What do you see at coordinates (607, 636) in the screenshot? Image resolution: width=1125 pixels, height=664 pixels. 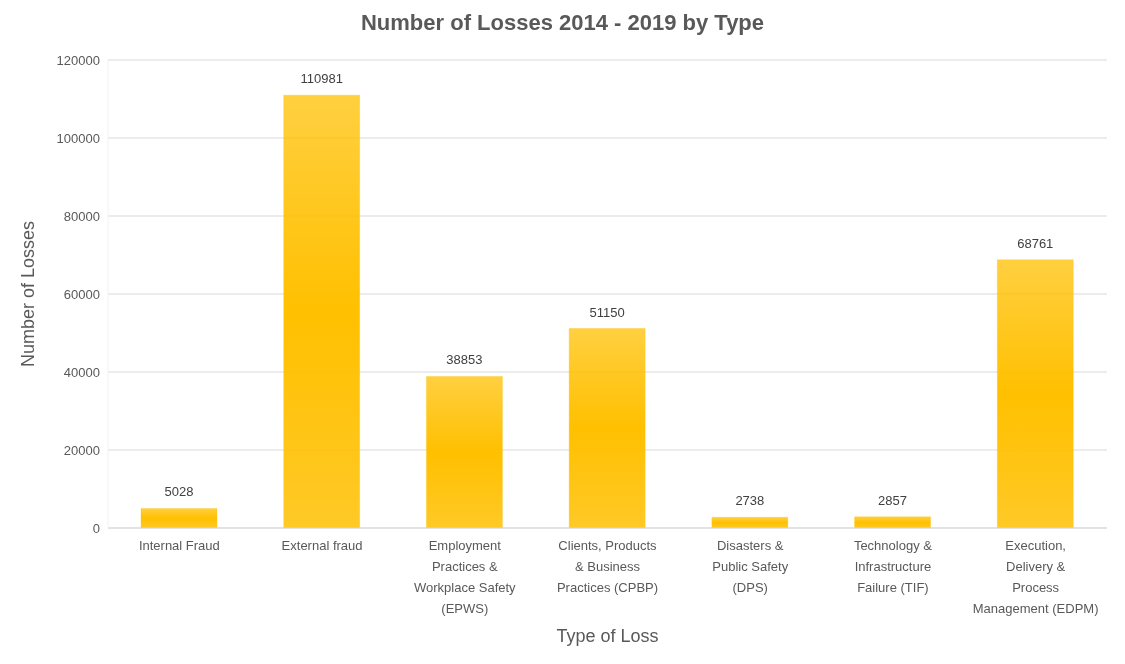 I see `x-axis-title: Type of Loss` at bounding box center [607, 636].